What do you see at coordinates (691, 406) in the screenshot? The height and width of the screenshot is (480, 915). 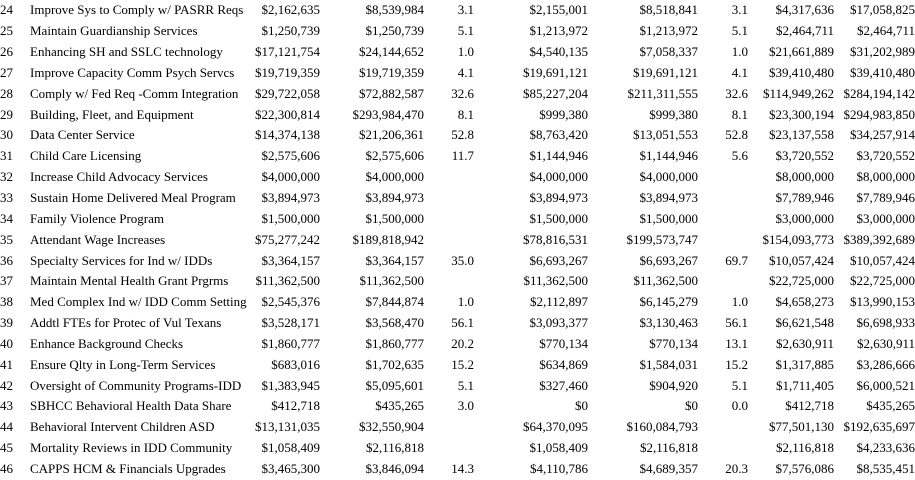 I see `amount-value: $0` at bounding box center [691, 406].